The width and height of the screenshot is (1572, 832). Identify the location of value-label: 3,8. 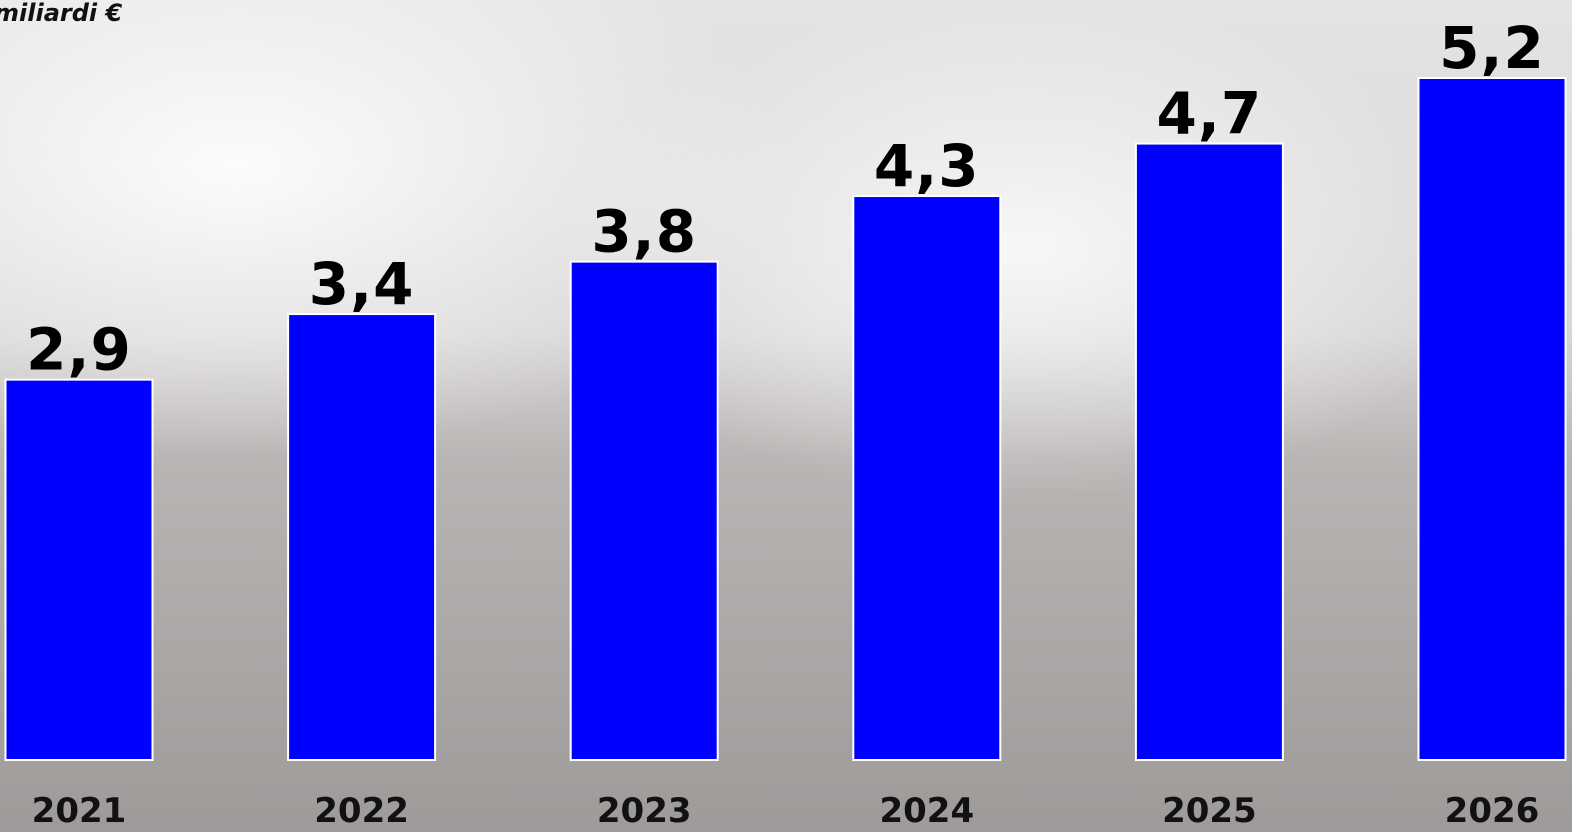
(644, 232).